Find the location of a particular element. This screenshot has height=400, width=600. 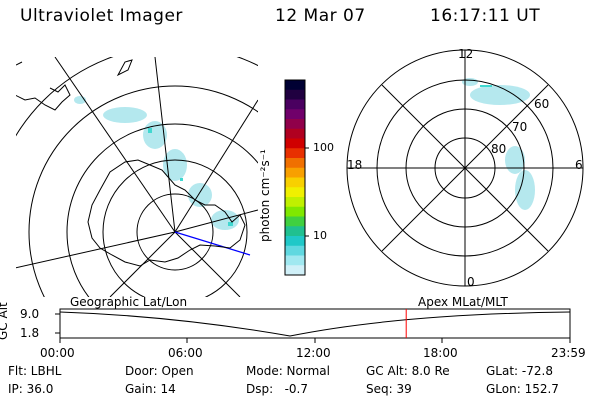

footer-filter: Flt: LBHL is located at coordinates (35, 371).